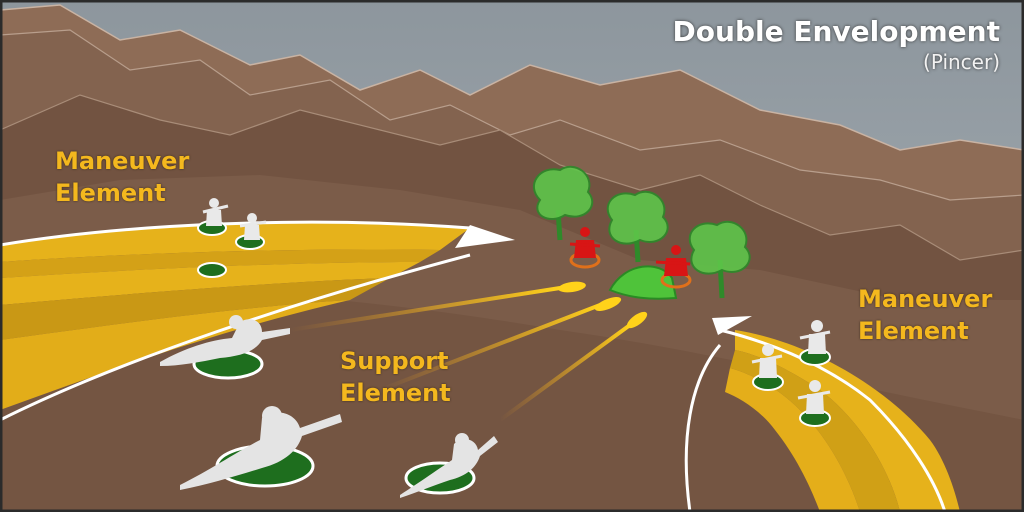 This screenshot has height=512, width=1024. What do you see at coordinates (110, 193) in the screenshot?
I see `left-maneuver-label-line2: Element` at bounding box center [110, 193].